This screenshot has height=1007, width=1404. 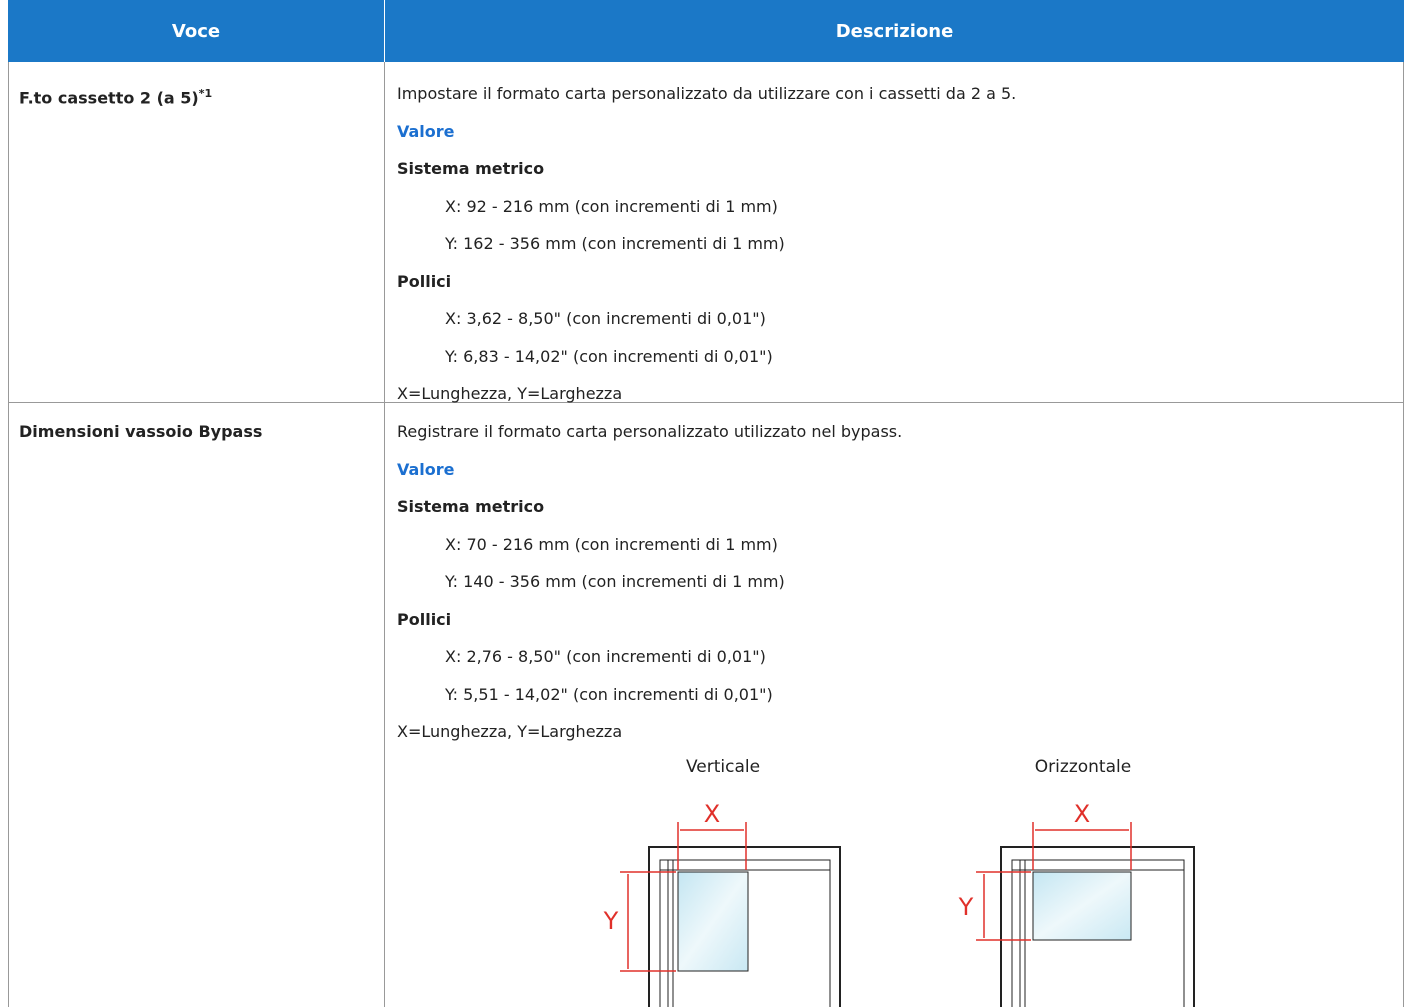 What do you see at coordinates (109, 98) in the screenshot?
I see `item-text: F.to cassetto 2 (a 5)` at bounding box center [109, 98].